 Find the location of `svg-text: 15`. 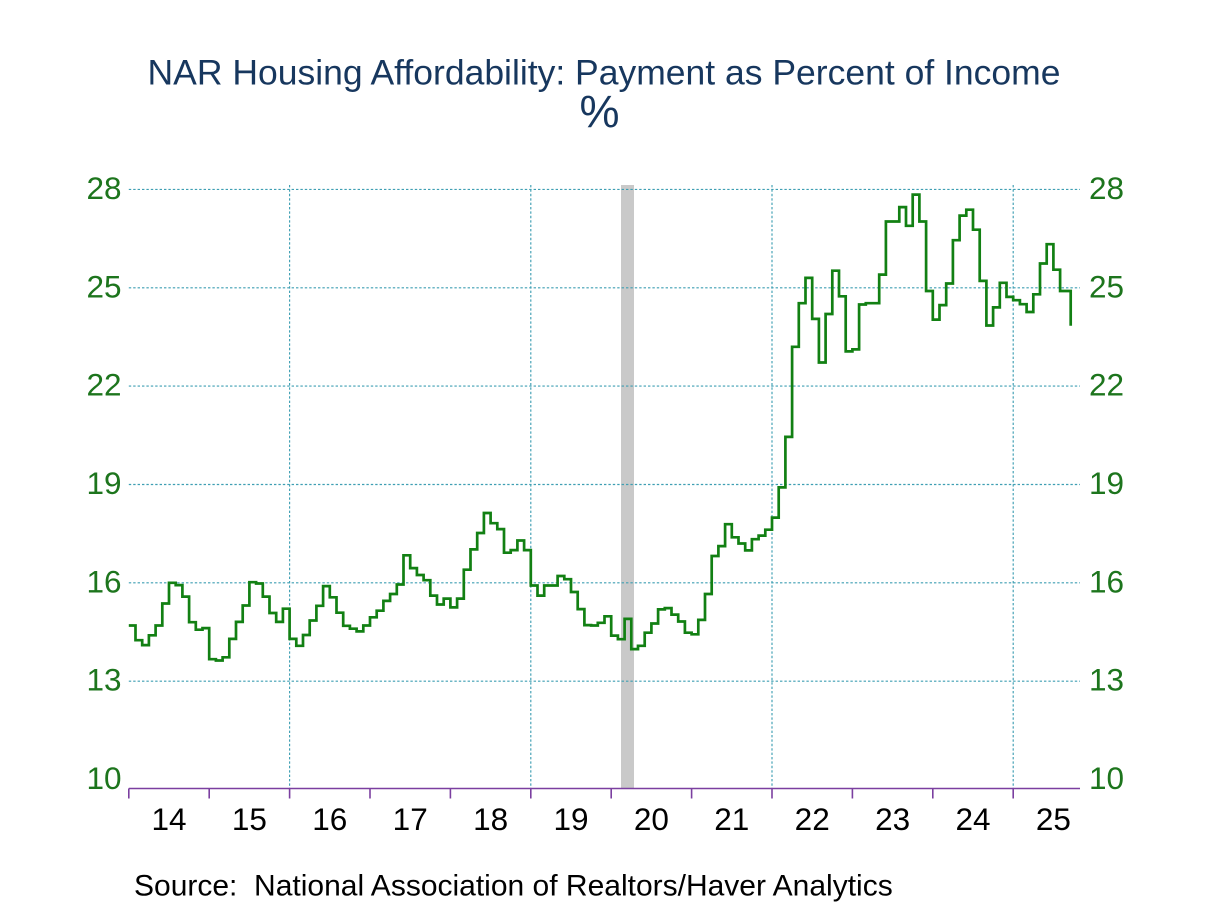

svg-text: 15 is located at coordinates (249, 819).